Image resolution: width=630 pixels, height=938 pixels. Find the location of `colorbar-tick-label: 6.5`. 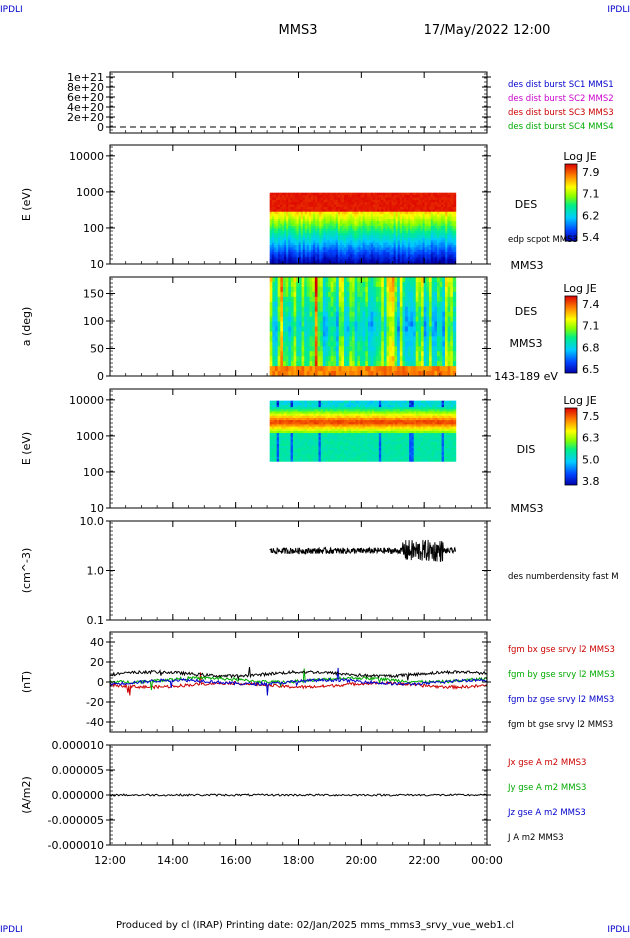

colorbar-tick-label: 6.5 is located at coordinates (591, 369).